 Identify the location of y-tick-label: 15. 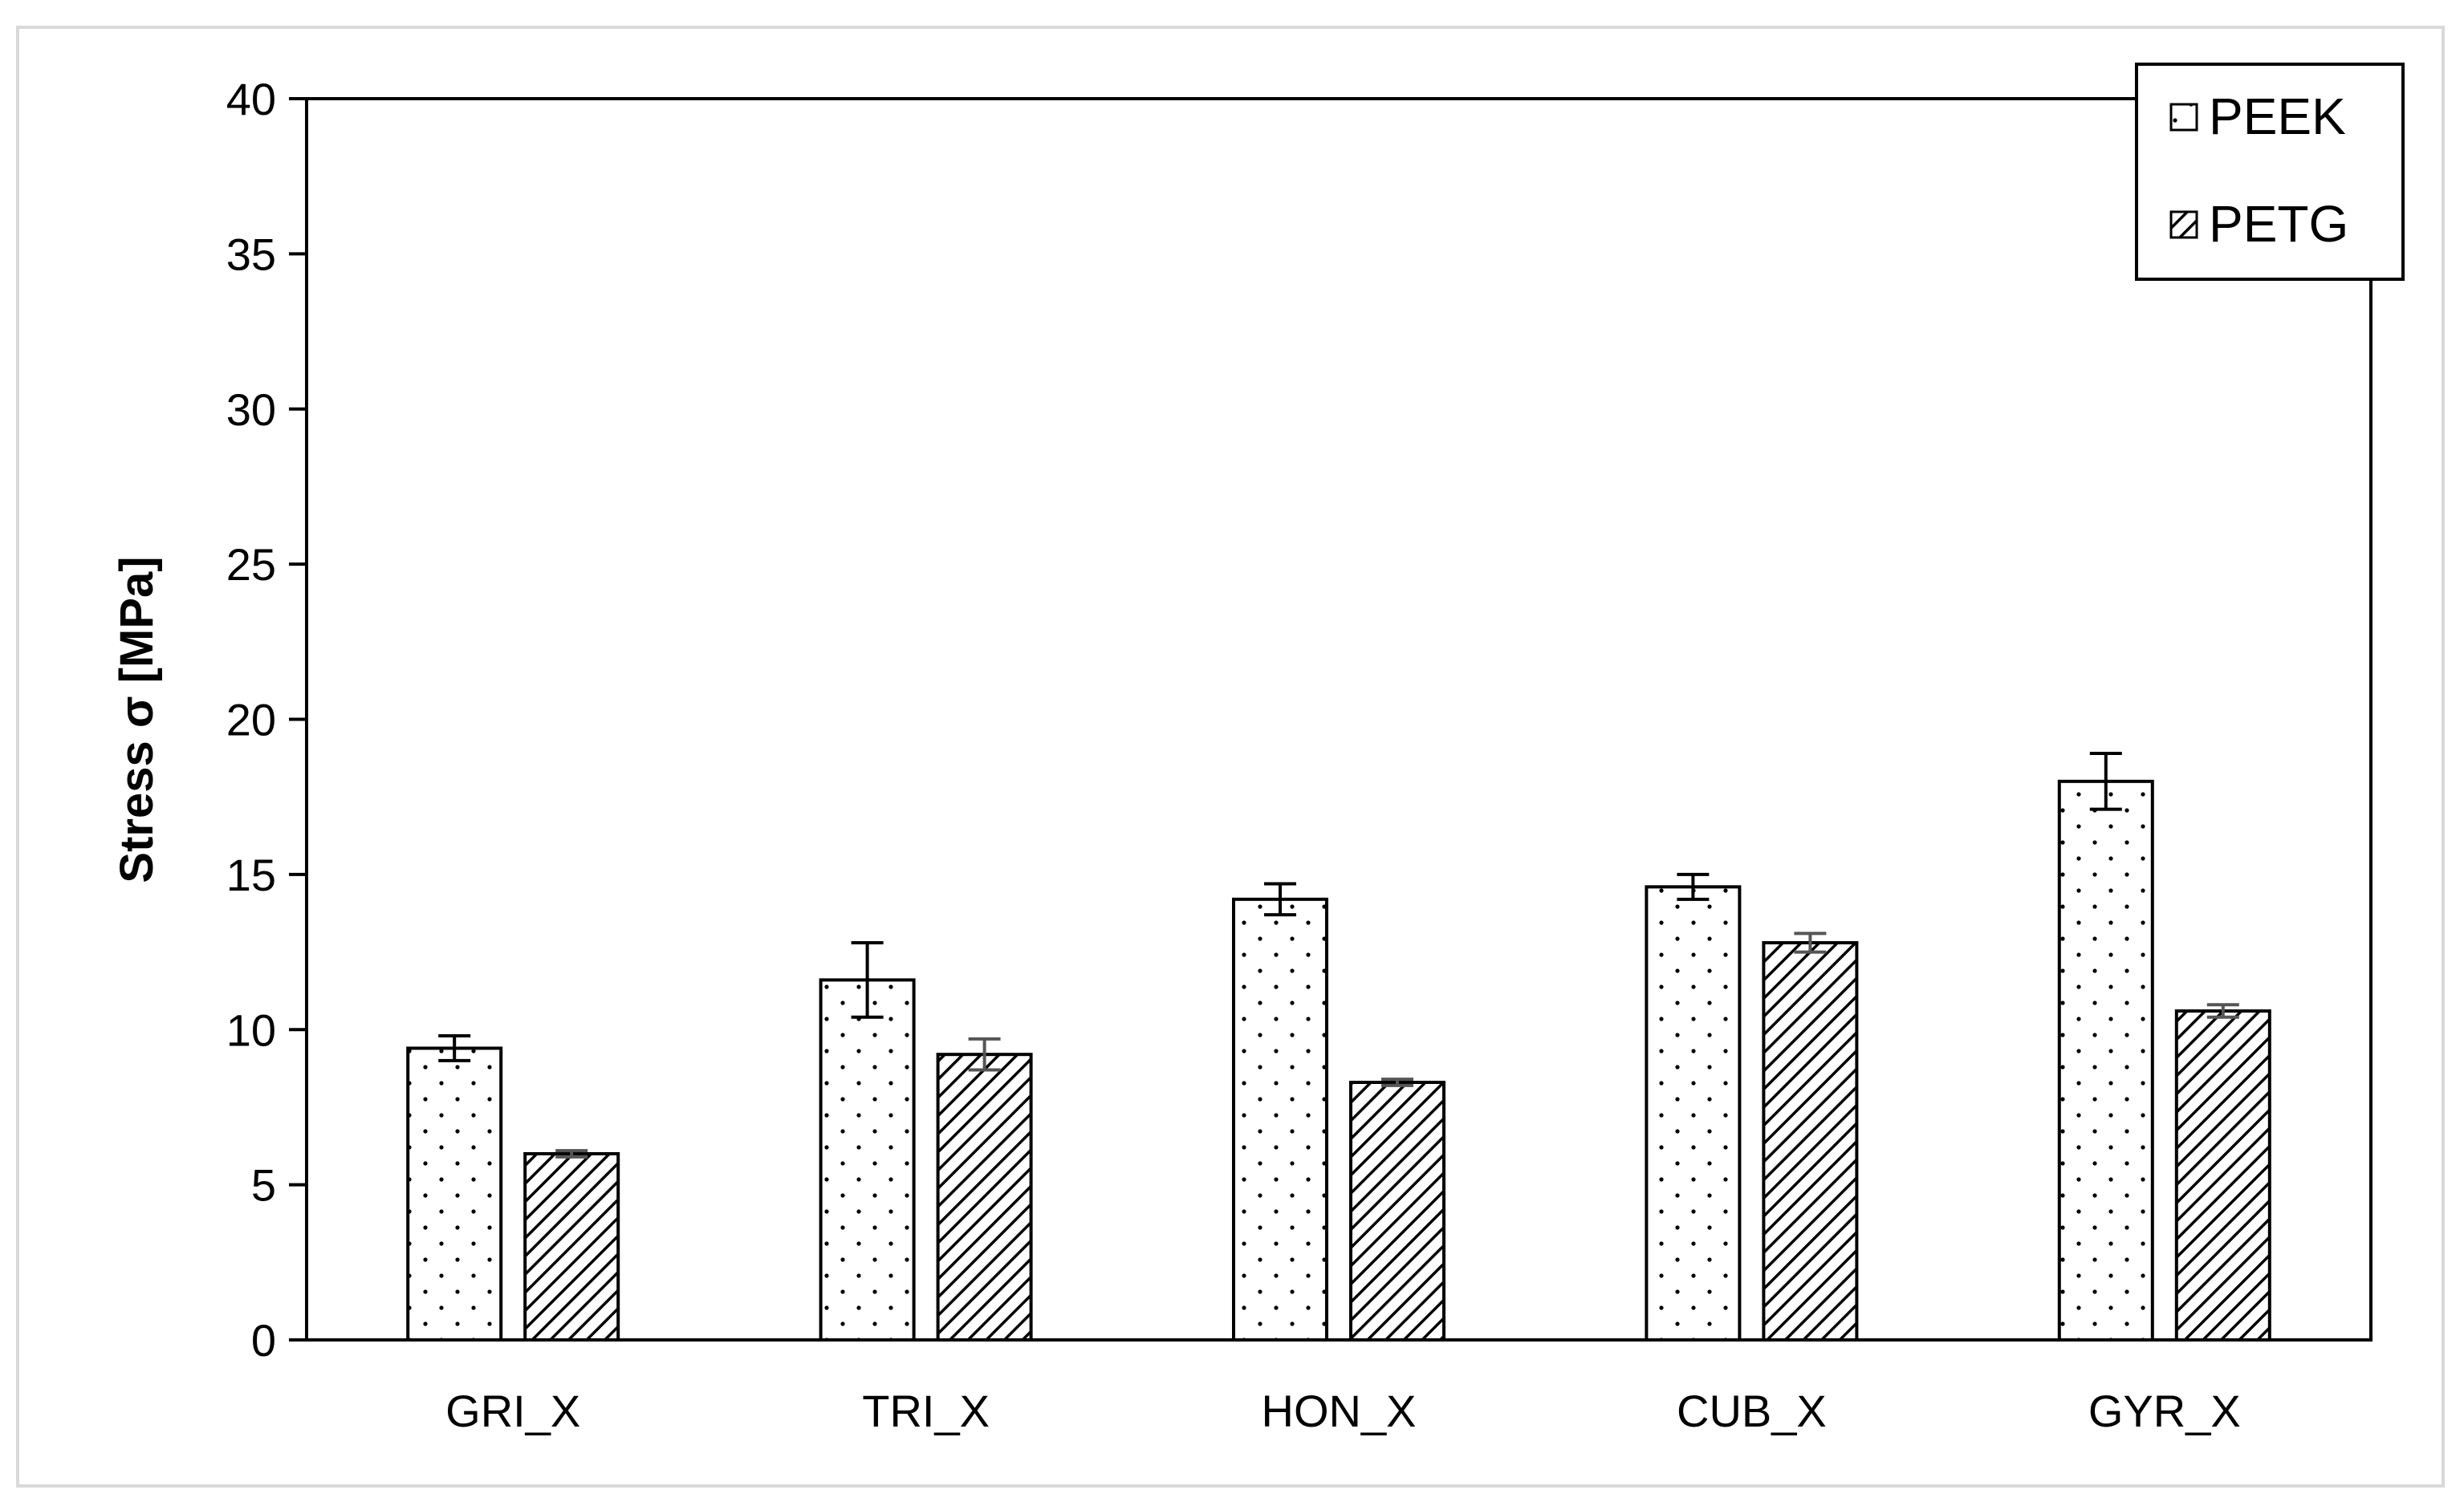
(251, 875).